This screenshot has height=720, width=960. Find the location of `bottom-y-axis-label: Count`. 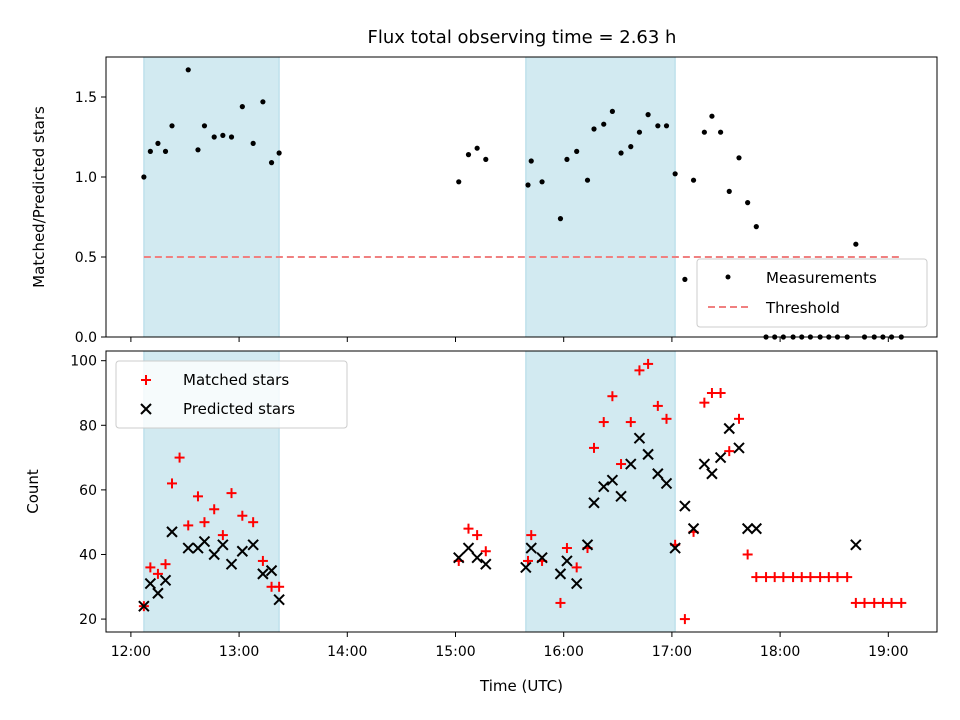

bottom-y-axis-label: Count is located at coordinates (33, 491).